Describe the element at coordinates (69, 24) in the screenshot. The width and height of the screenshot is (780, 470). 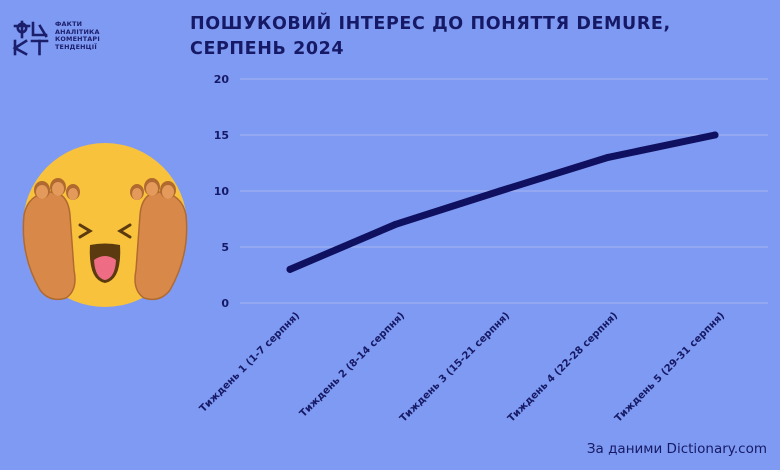
I see `brand-line: ФАКТИ` at that location.